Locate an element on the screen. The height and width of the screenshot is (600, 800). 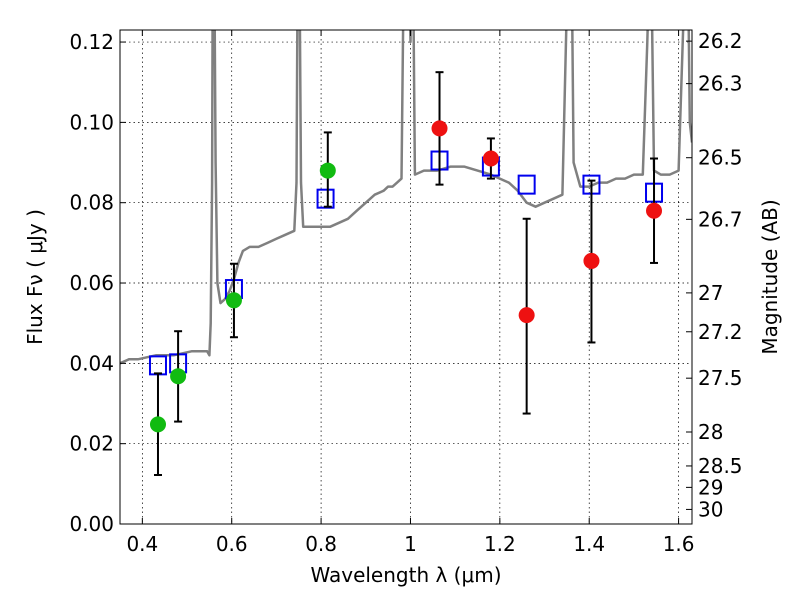
y-axis-right-label: Magnitude (AB) is located at coordinates (770, 276).